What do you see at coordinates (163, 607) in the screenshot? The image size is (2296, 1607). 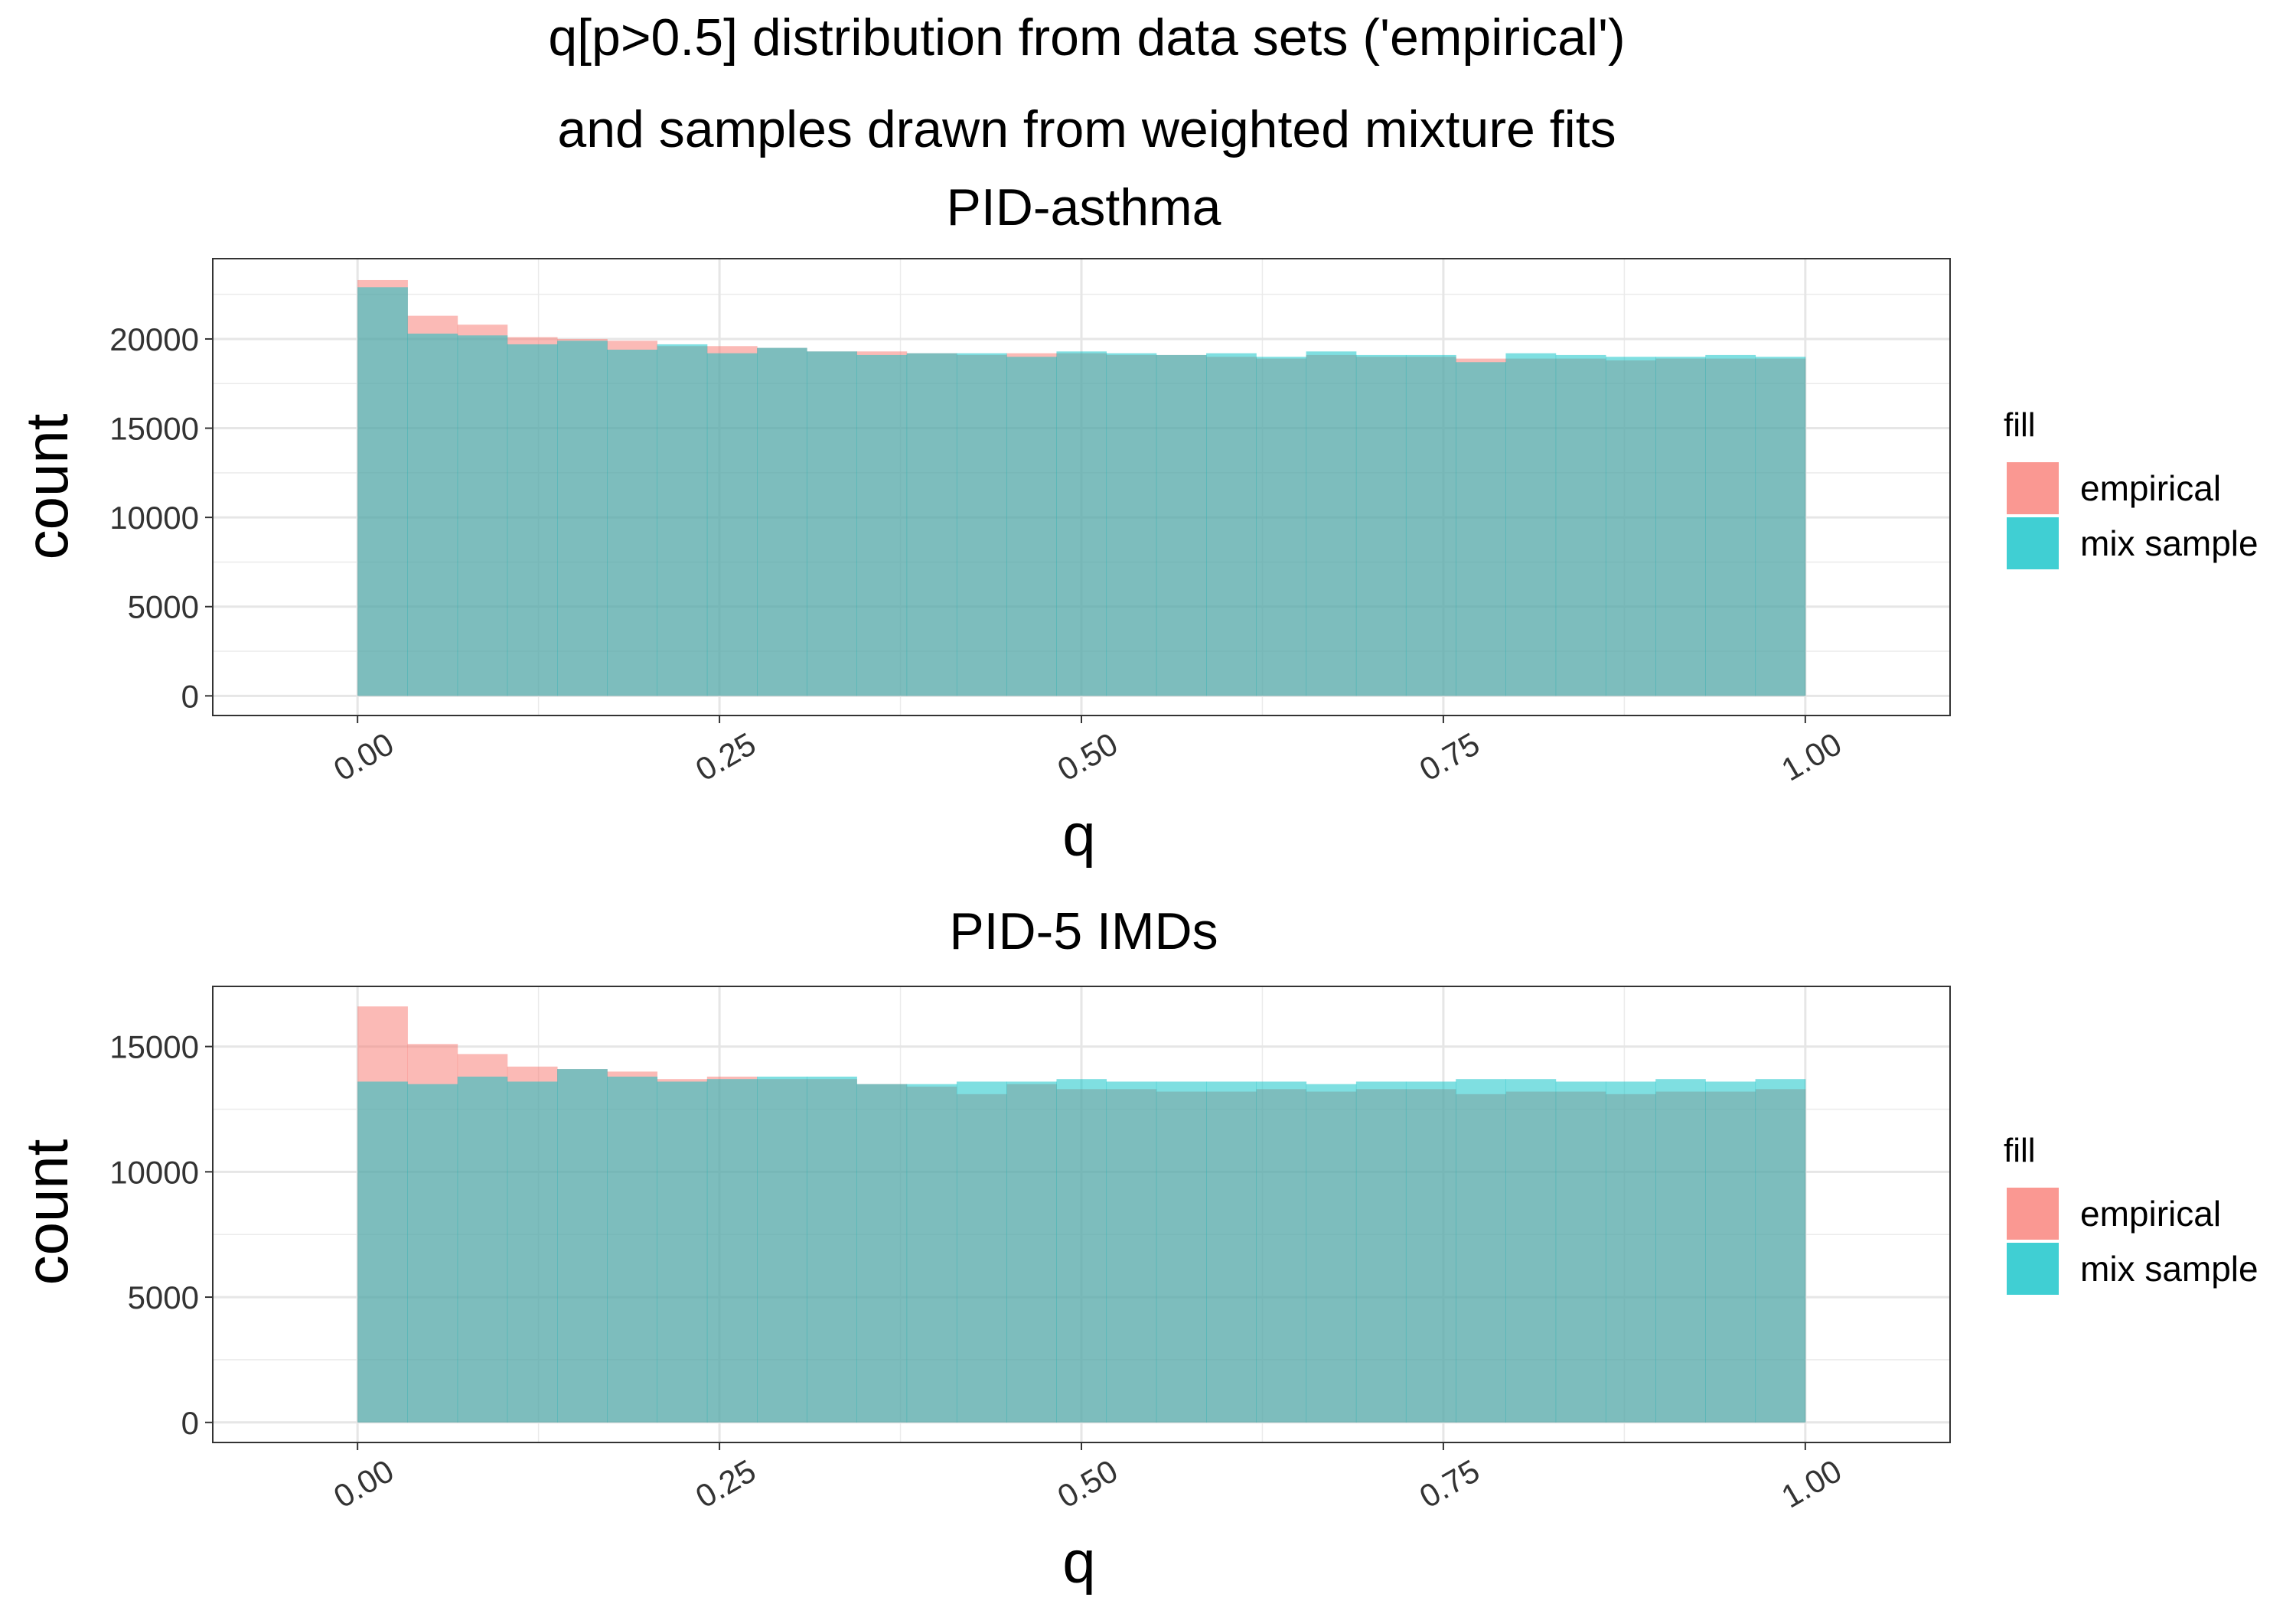 I see `y-tick-label: 5000` at bounding box center [163, 607].